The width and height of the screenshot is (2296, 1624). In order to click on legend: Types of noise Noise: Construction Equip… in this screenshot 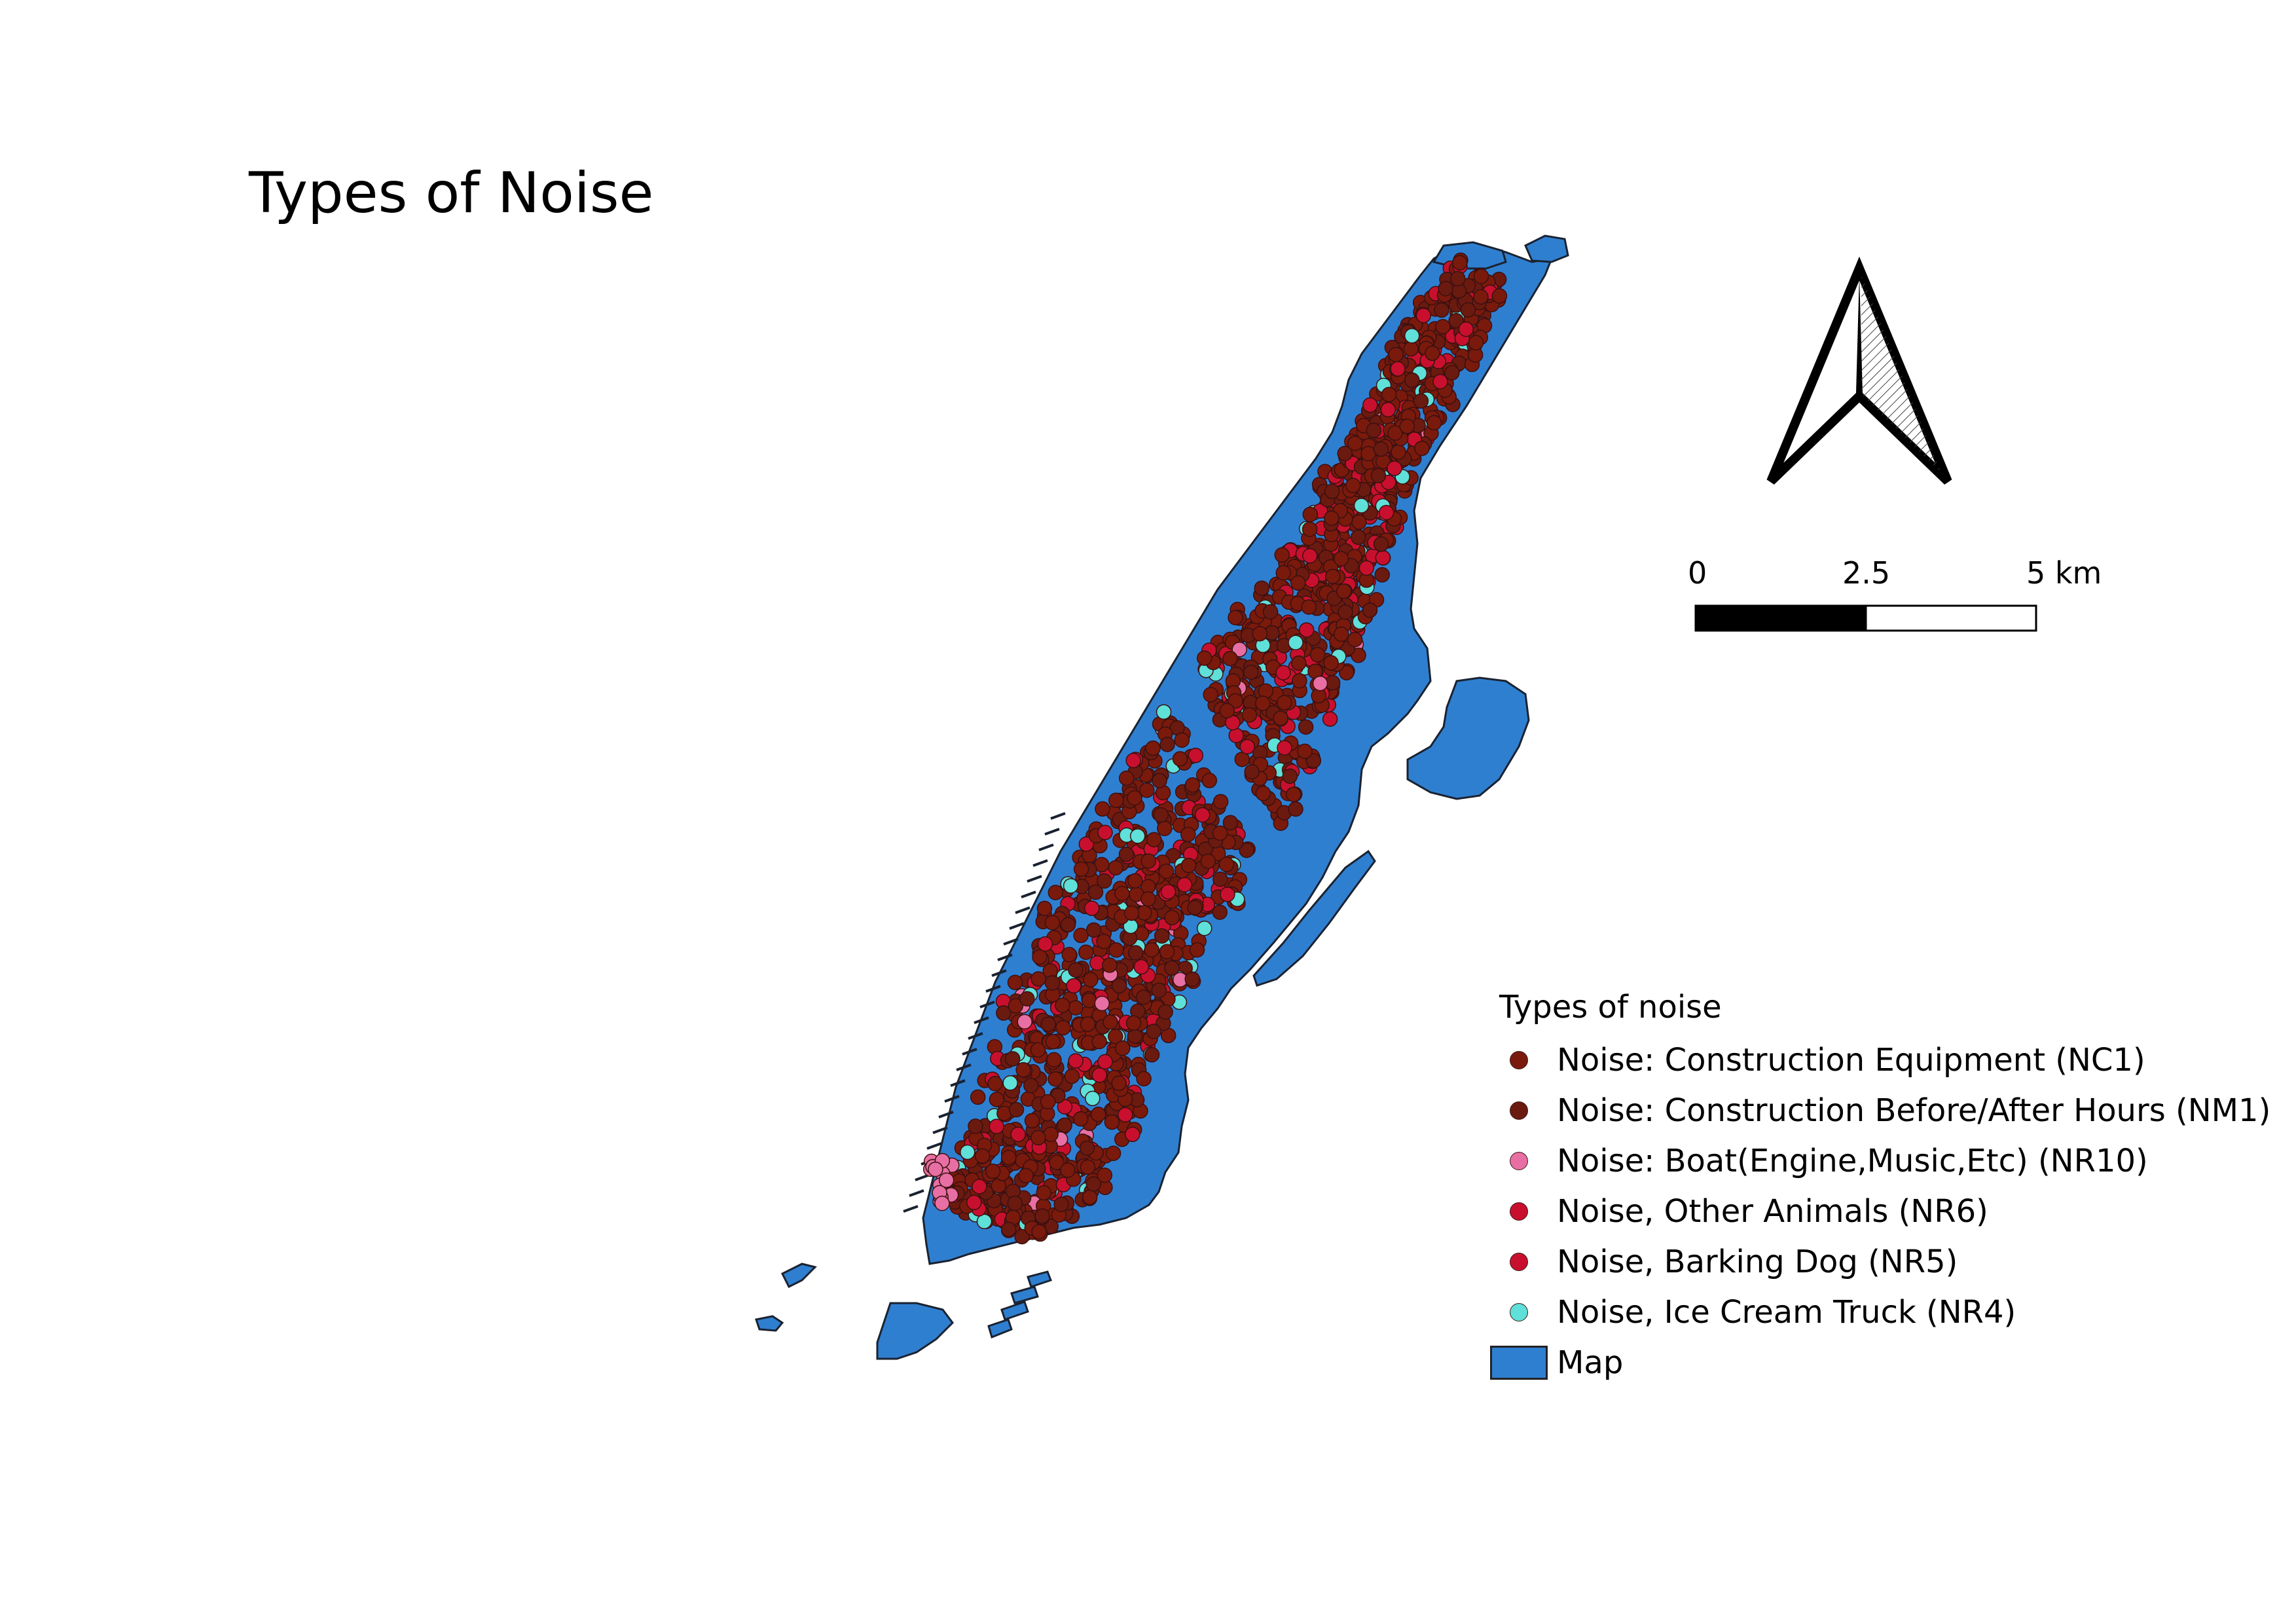, I will do `click(1880, 1188)`.